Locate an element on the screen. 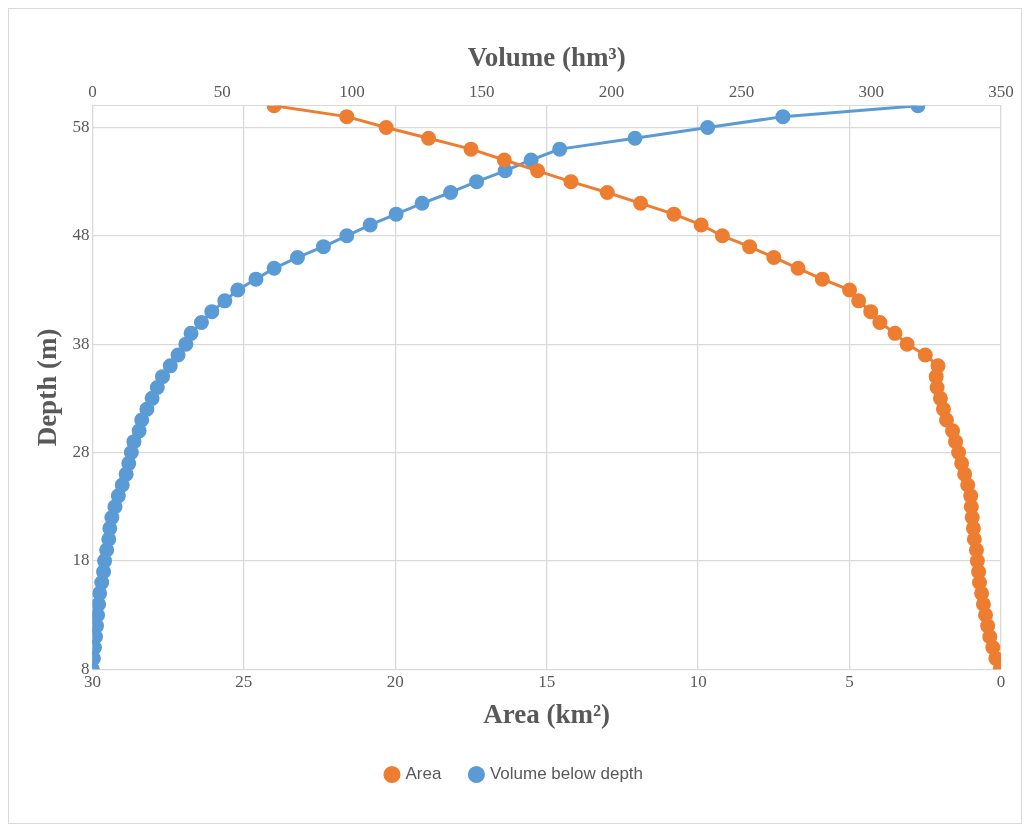 The width and height of the screenshot is (1030, 832). x2-axis-title: Volume (hm³) is located at coordinates (546, 57).